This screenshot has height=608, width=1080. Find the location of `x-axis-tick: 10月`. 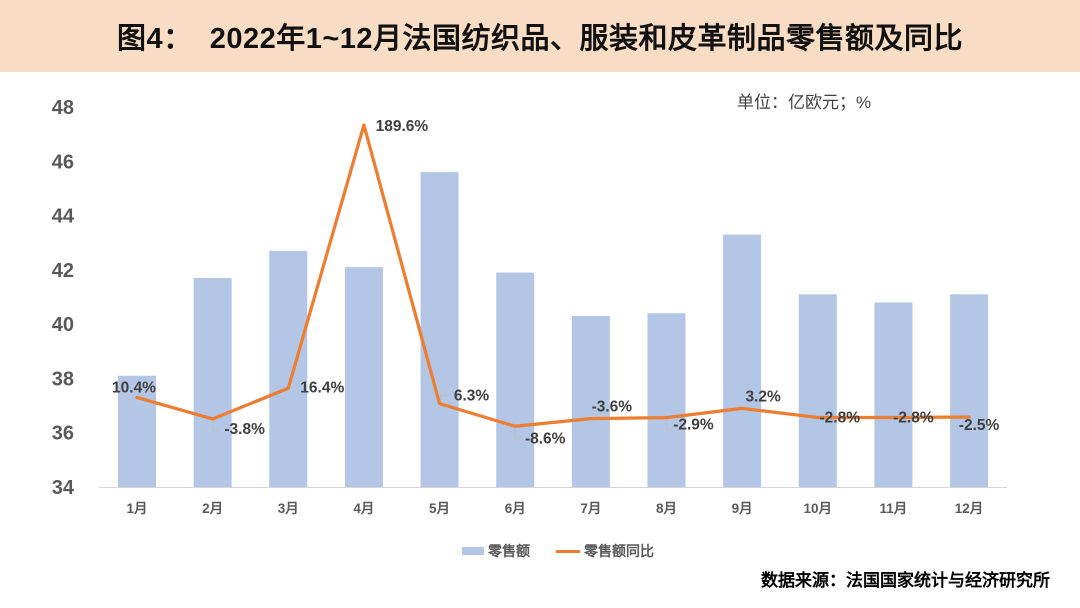

x-axis-tick: 10月 is located at coordinates (817, 508).